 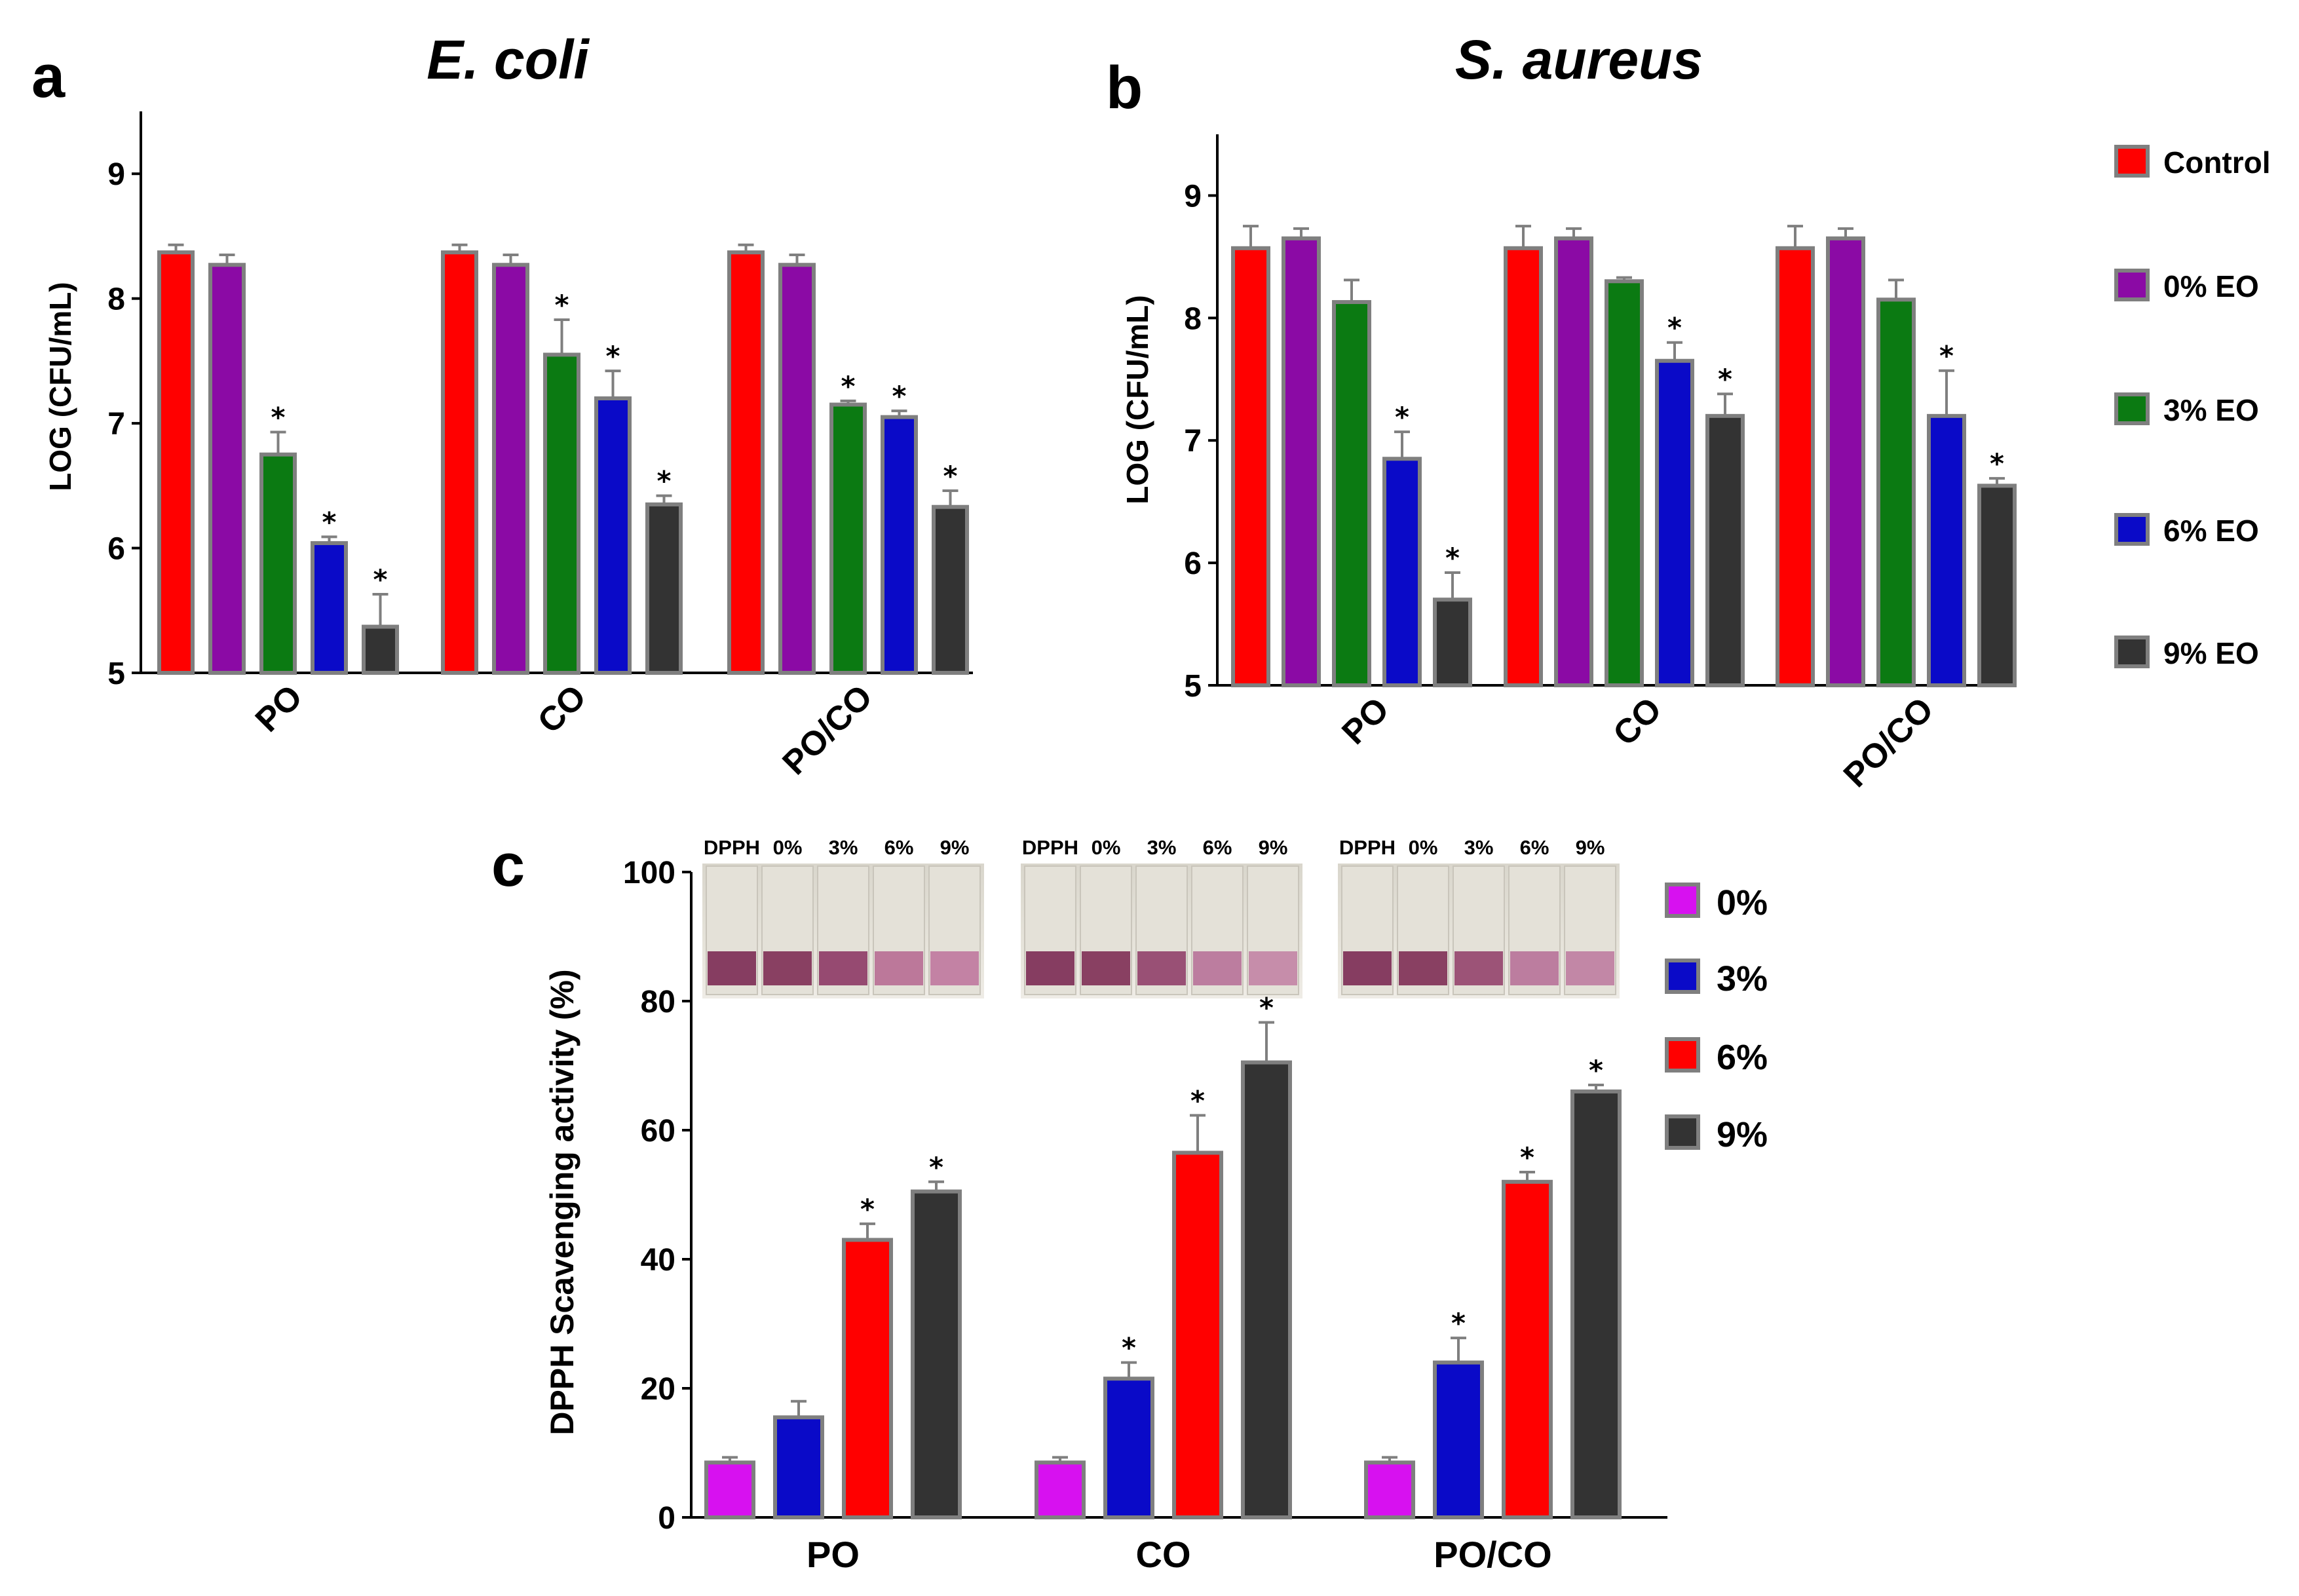 I want to click on panel-b-letter: b, so click(x=1124, y=87).